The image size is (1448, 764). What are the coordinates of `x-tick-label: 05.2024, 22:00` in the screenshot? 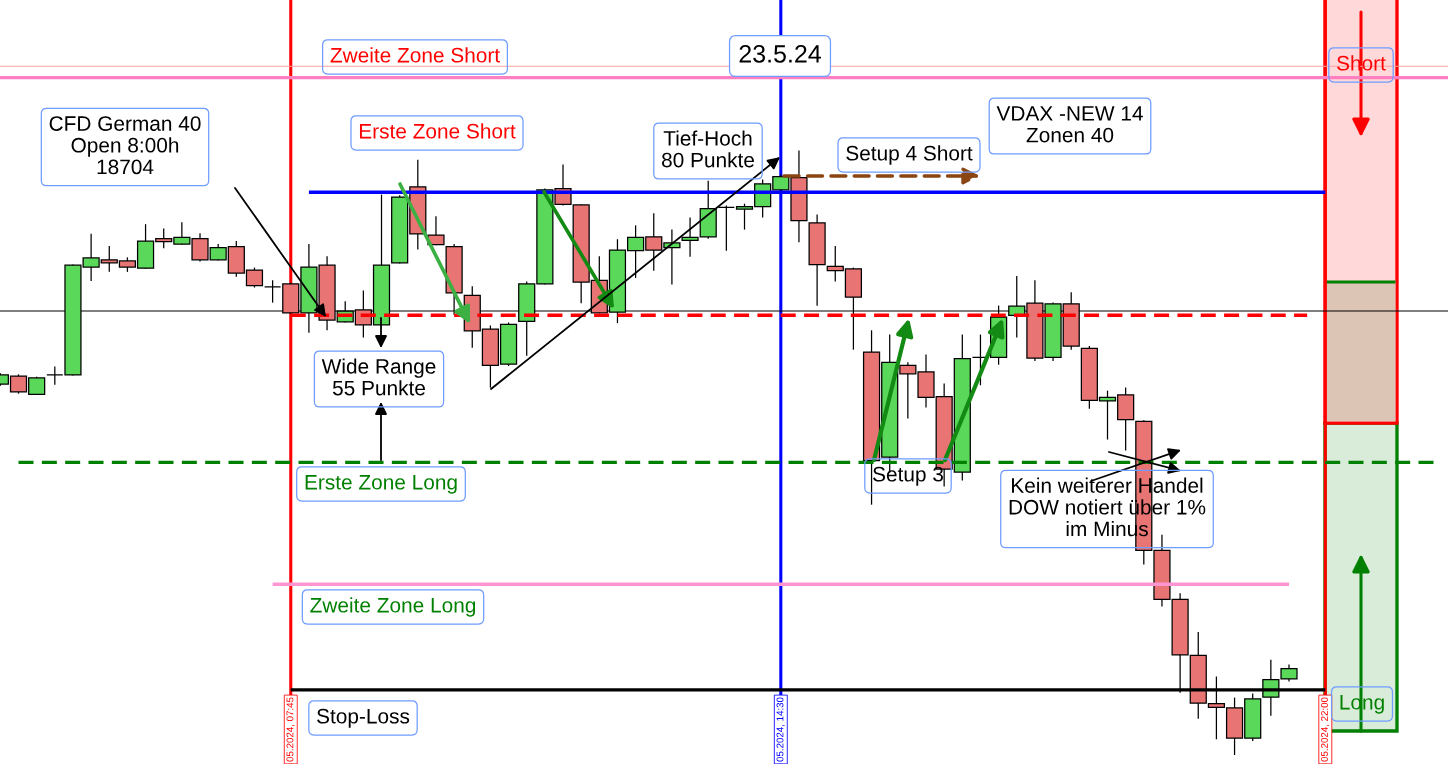 It's located at (1325, 729).